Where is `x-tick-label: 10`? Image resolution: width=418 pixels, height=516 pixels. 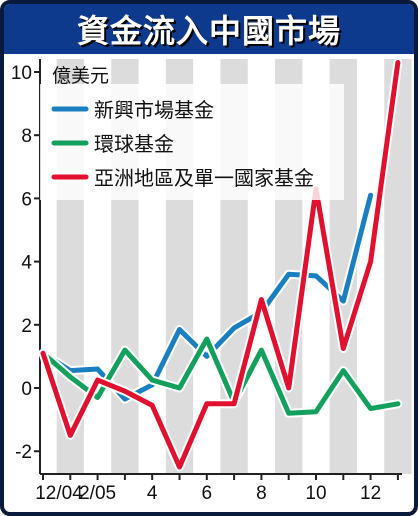
x-tick-label: 10 is located at coordinates (315, 493).